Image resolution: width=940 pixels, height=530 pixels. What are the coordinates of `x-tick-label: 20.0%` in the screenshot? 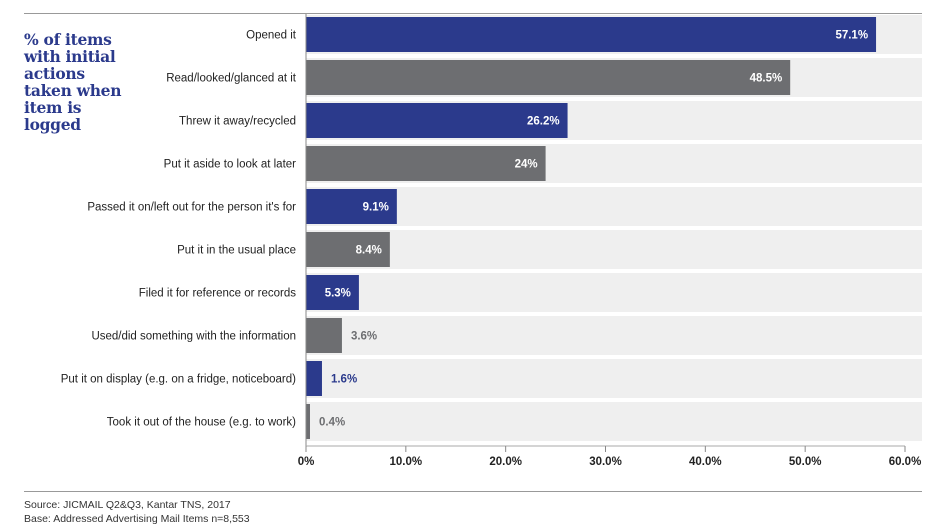 It's located at (505, 462).